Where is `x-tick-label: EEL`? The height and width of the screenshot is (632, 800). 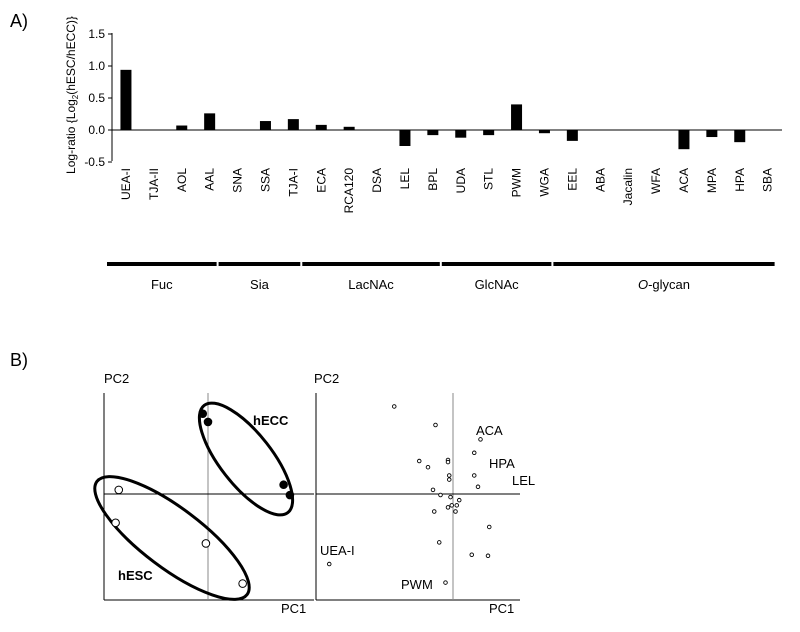 x-tick-label: EEL is located at coordinates (572, 179).